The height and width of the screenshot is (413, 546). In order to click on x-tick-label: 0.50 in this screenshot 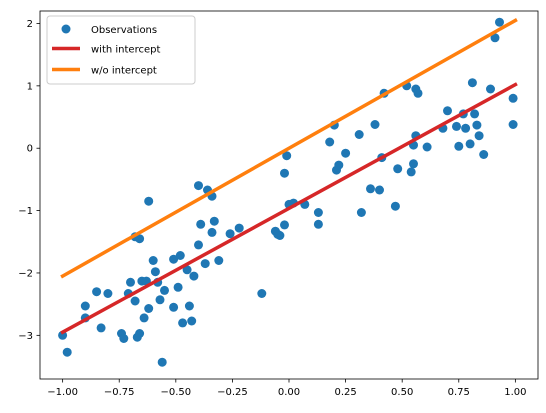, I will do `click(402, 392)`.